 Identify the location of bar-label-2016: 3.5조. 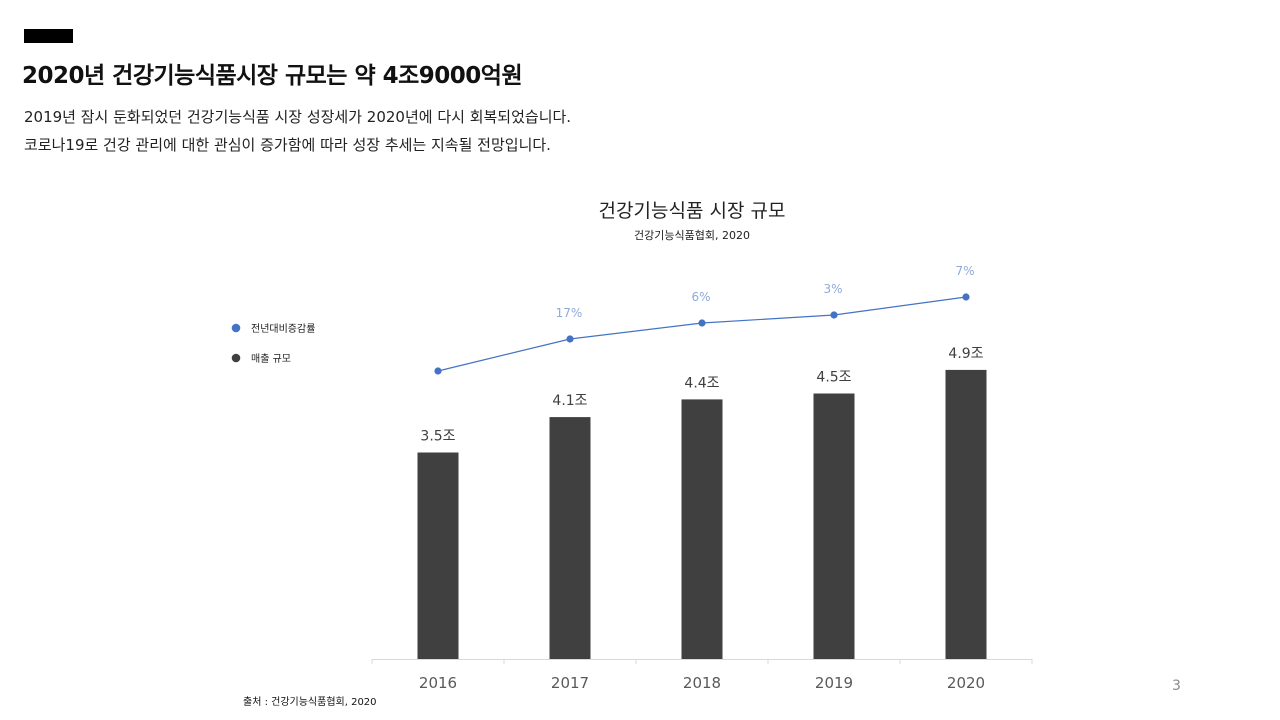
(437, 437).